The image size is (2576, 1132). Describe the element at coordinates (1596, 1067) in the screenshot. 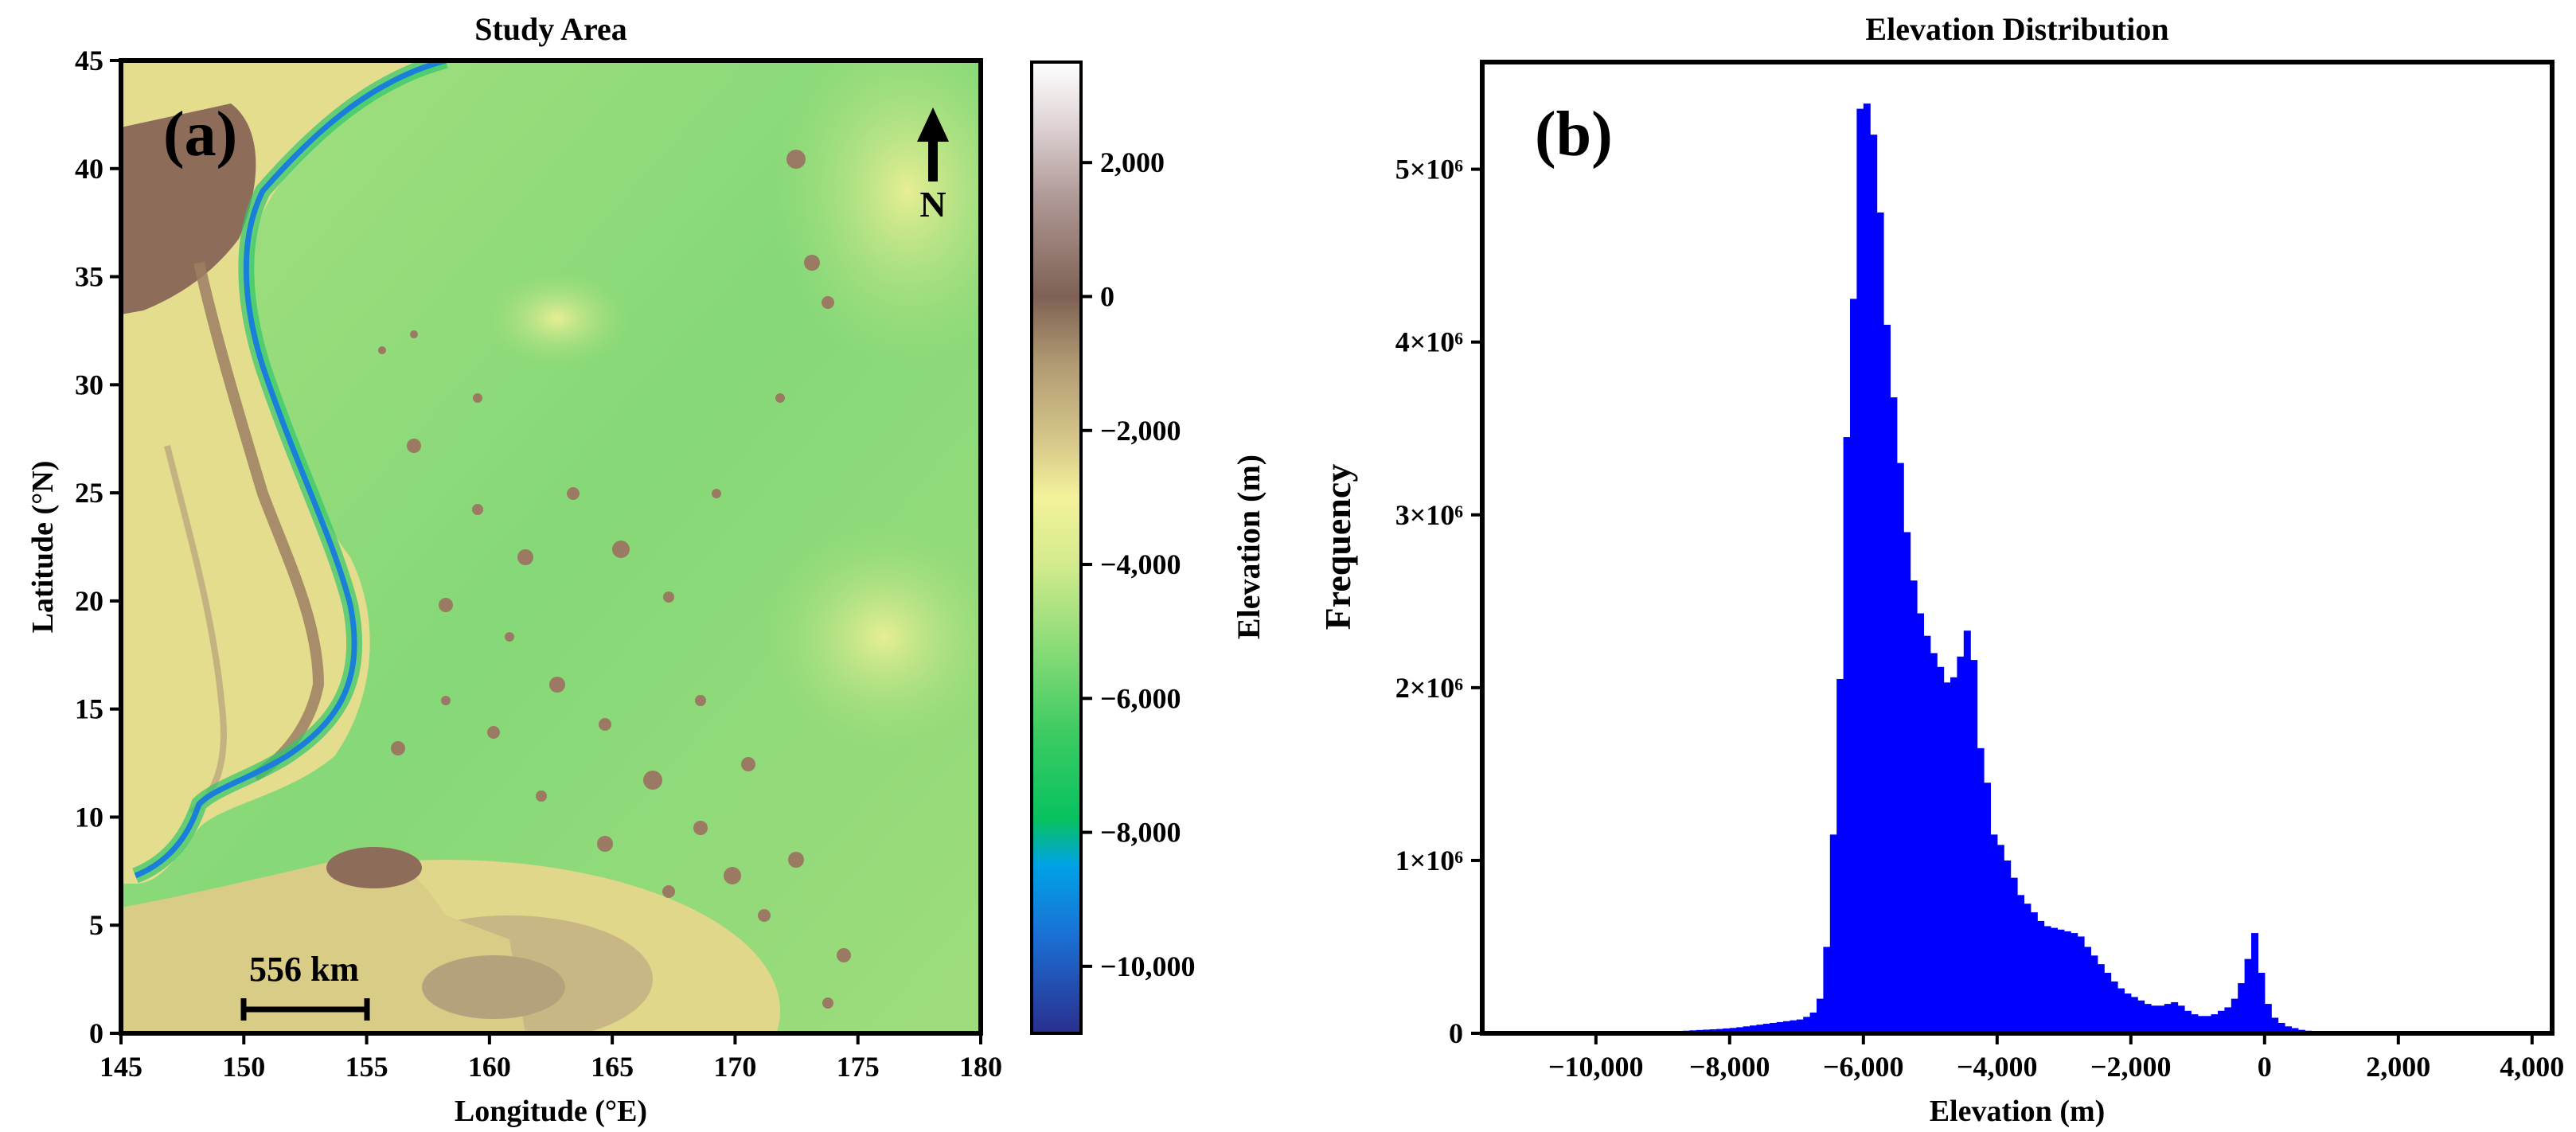

I see `histogram-x-tick-label: −10,000` at that location.